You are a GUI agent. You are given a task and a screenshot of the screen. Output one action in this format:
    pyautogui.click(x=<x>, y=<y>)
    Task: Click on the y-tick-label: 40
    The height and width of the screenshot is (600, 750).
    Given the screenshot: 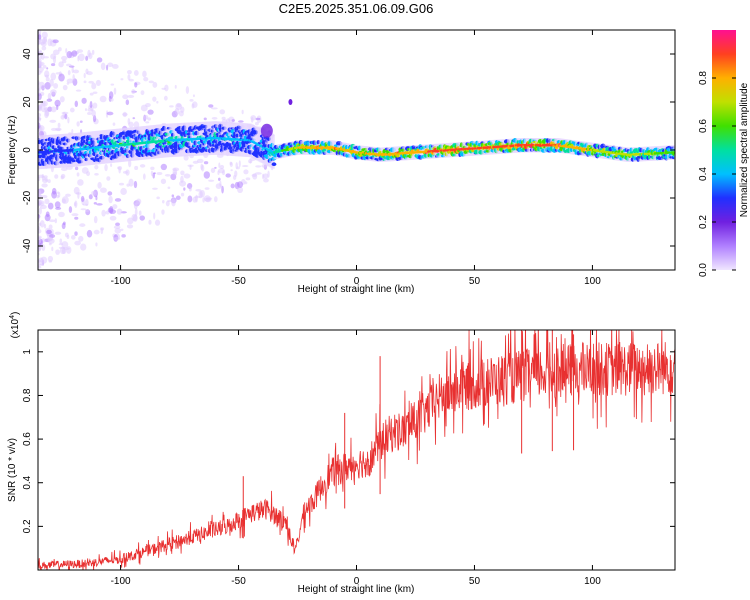 What is the action you would take?
    pyautogui.click(x=27, y=54)
    